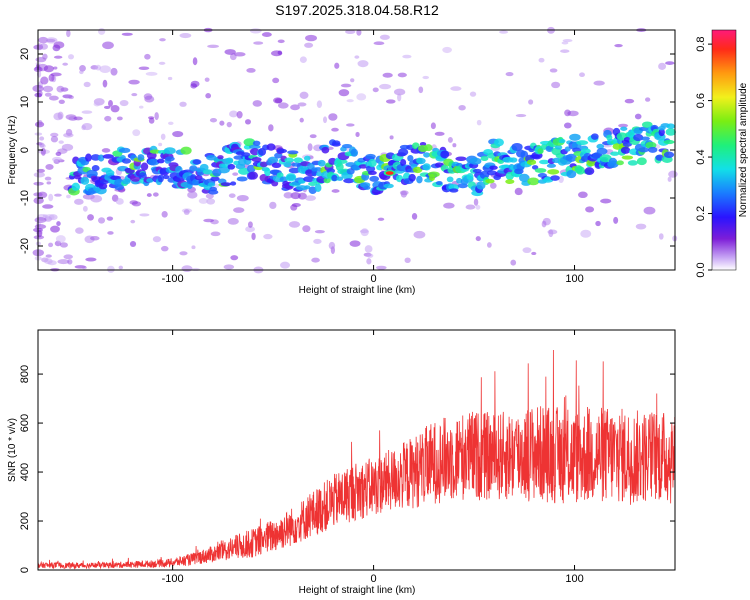 The image size is (750, 600). I want to click on chart-title: S197.2025.318.04.58.R12, so click(357, 10).